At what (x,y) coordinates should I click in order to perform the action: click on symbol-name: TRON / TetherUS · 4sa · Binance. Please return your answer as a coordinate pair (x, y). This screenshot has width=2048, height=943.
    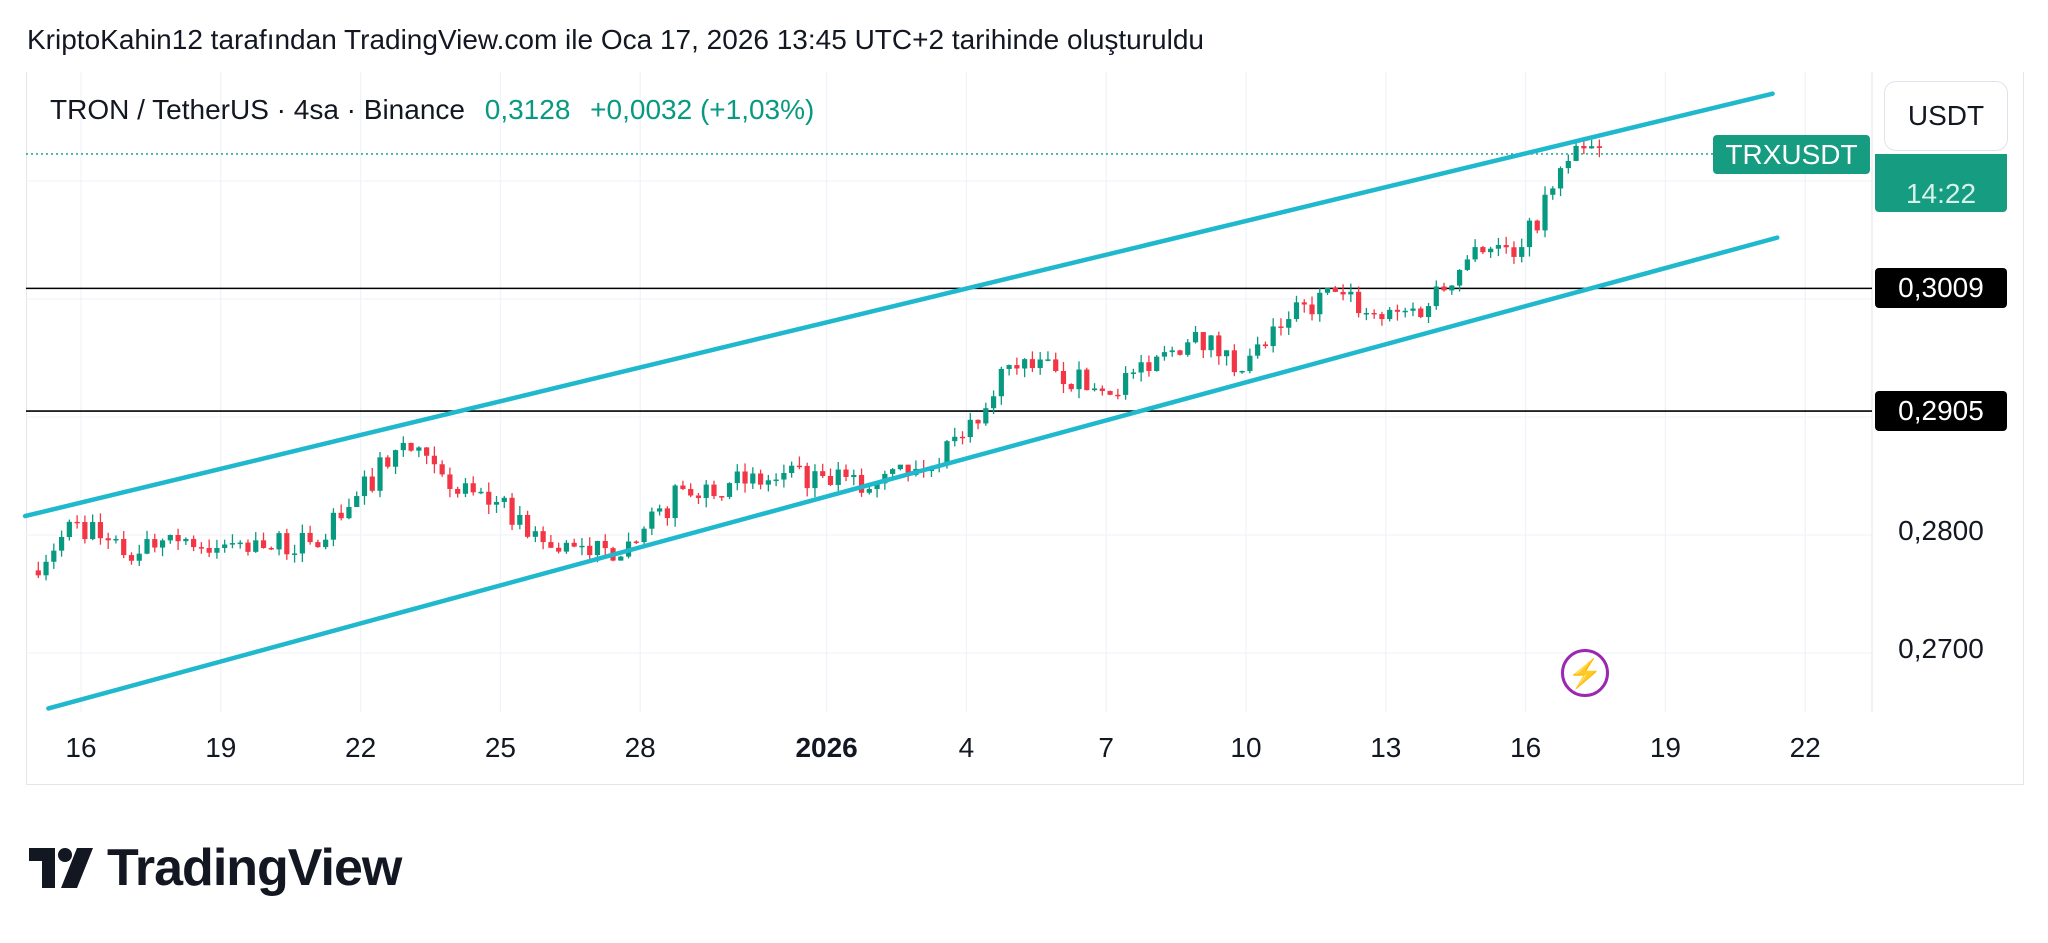
    Looking at the image, I should click on (257, 109).